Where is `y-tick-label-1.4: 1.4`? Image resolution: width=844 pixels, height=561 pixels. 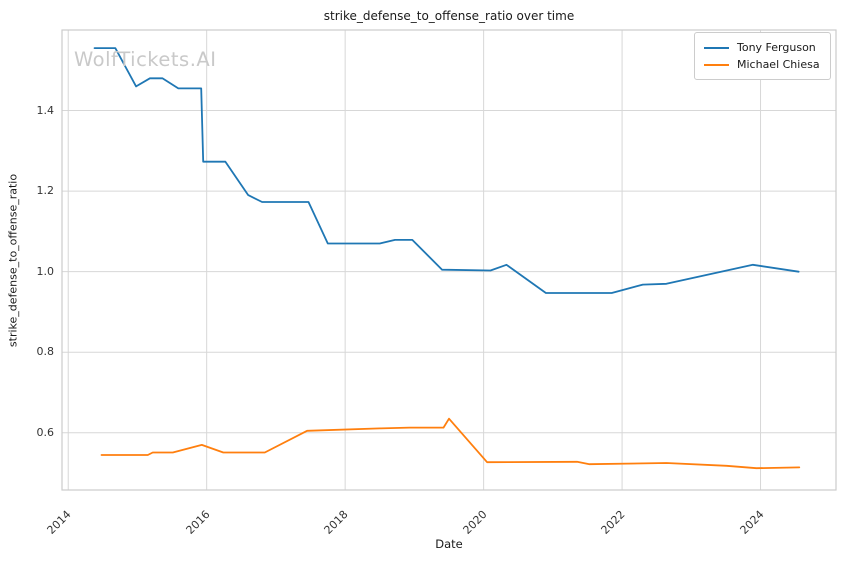 y-tick-label-1.4: 1.4 is located at coordinates (45, 110).